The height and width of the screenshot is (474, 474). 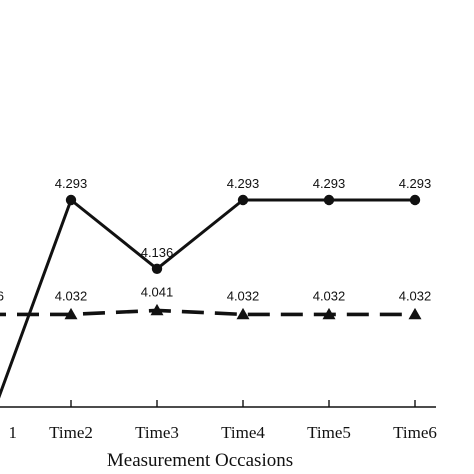 I want to click on series-2-value-label-5: 4.032, so click(x=329, y=295).